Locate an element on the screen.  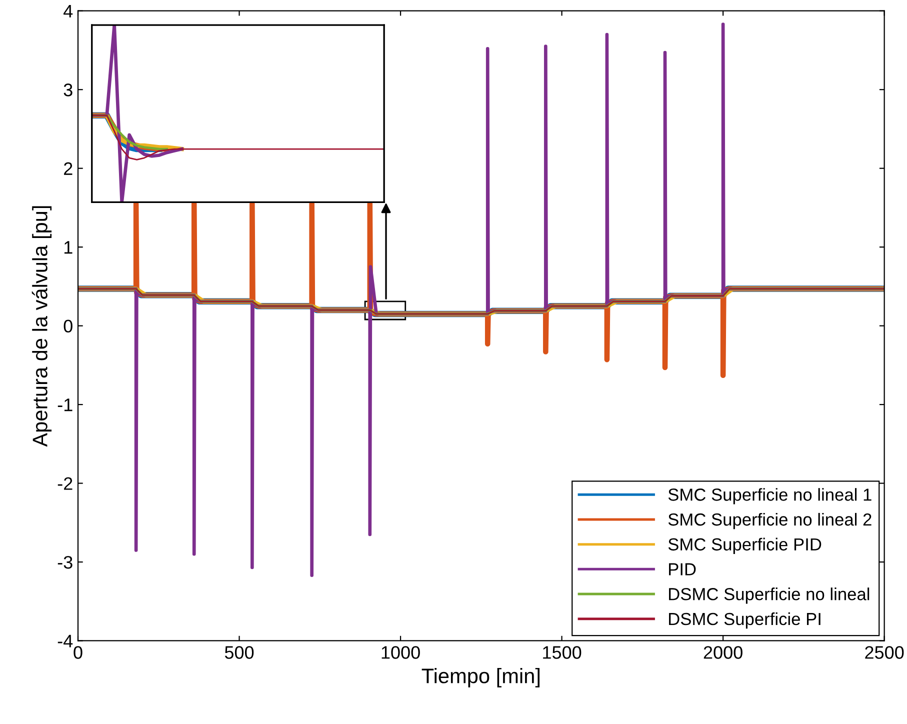
x-tick-label: 1500 is located at coordinates (562, 652).